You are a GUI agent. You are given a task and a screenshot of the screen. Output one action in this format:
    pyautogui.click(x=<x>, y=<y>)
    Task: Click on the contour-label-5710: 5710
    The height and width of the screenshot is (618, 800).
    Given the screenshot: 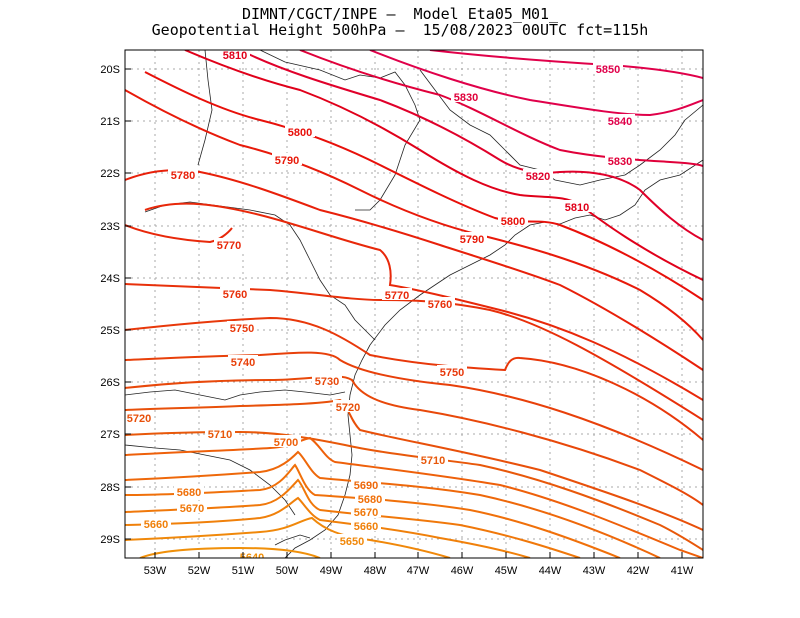 What is the action you would take?
    pyautogui.click(x=433, y=461)
    